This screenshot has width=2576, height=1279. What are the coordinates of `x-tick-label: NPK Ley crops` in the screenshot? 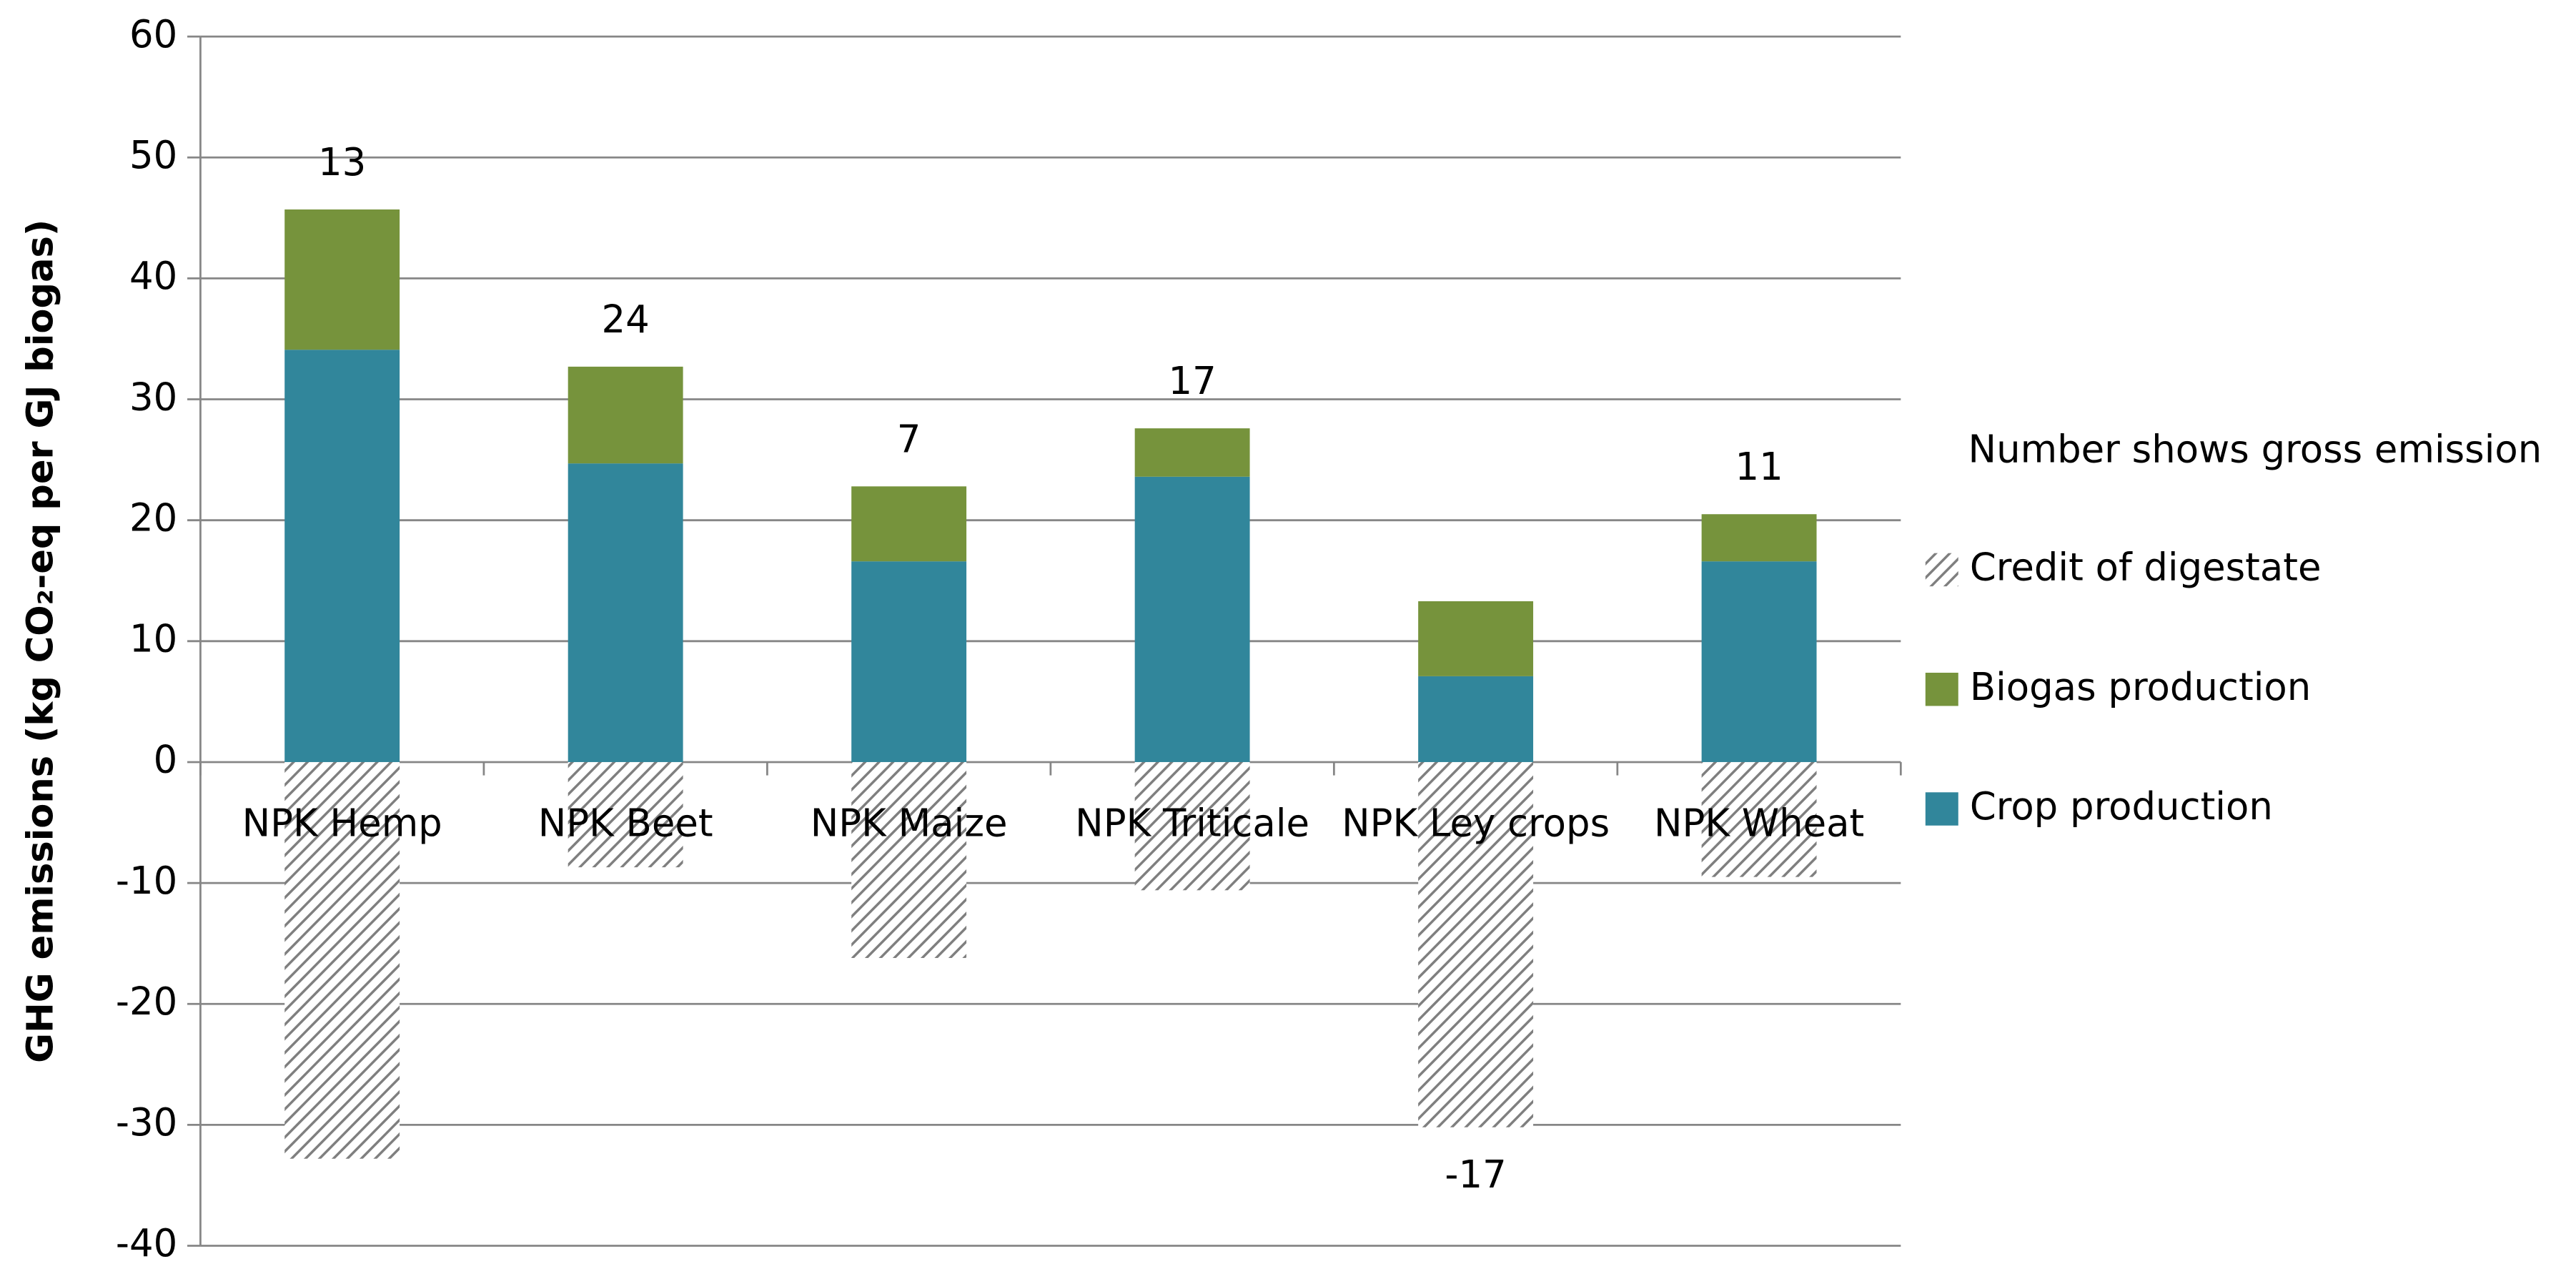 It's located at (1476, 823).